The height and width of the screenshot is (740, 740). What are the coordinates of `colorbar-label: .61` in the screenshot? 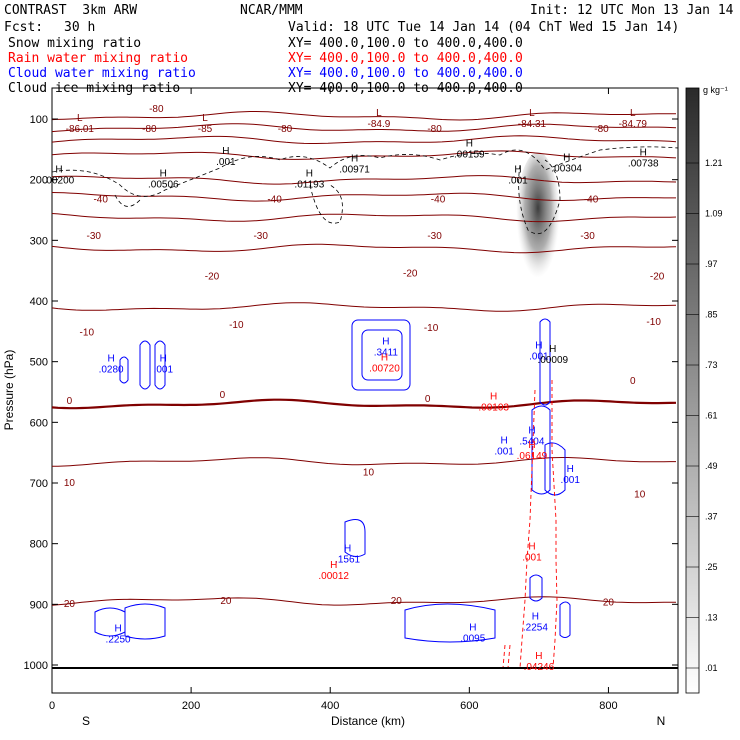 It's located at (711, 416).